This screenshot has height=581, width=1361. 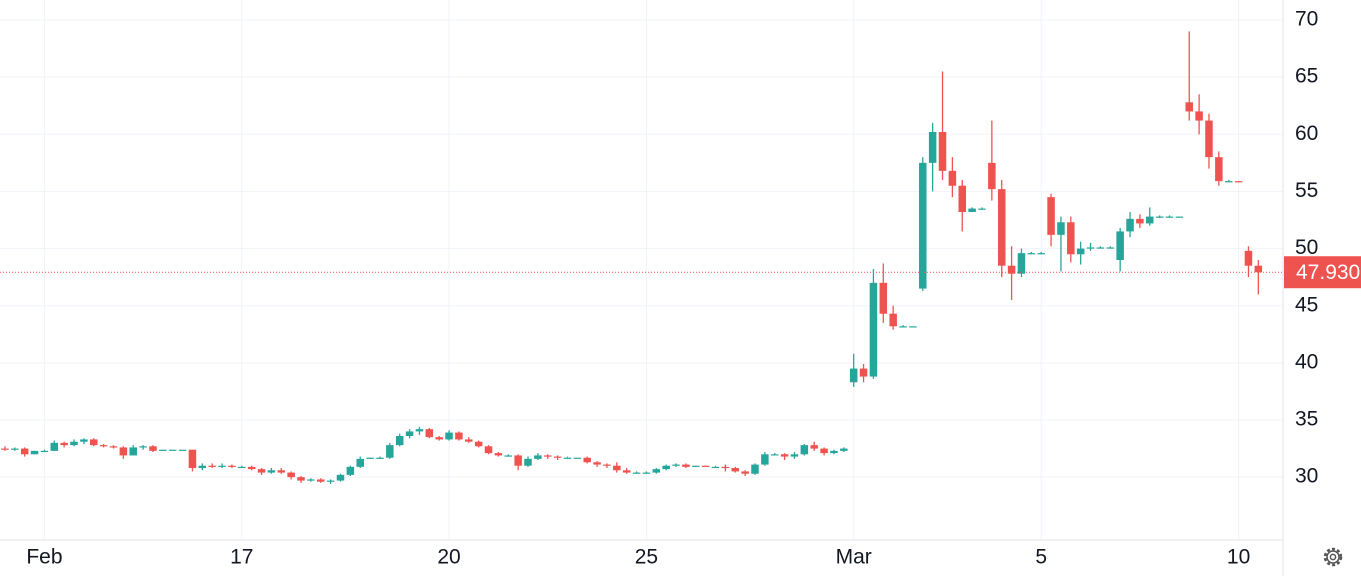 What do you see at coordinates (1041, 557) in the screenshot?
I see `x-tick-label: 5` at bounding box center [1041, 557].